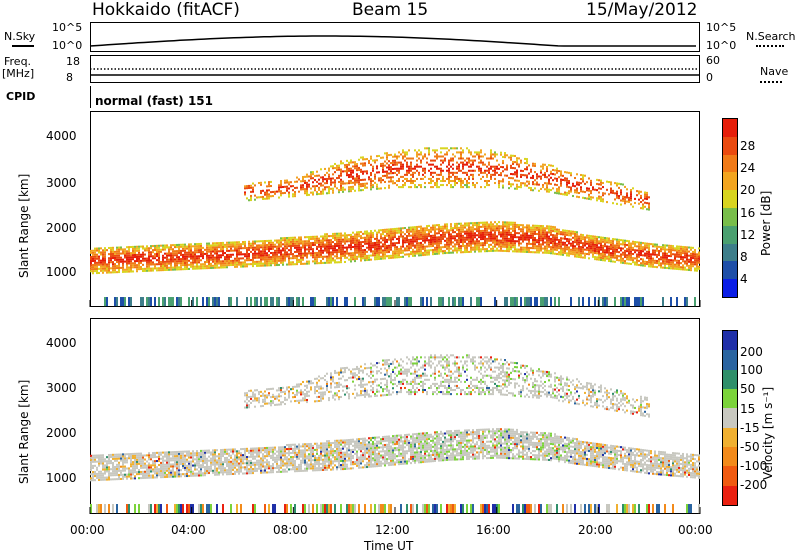 The width and height of the screenshot is (800, 554). Describe the element at coordinates (20, 36) in the screenshot. I see `nsky-label: N.Sky` at that location.